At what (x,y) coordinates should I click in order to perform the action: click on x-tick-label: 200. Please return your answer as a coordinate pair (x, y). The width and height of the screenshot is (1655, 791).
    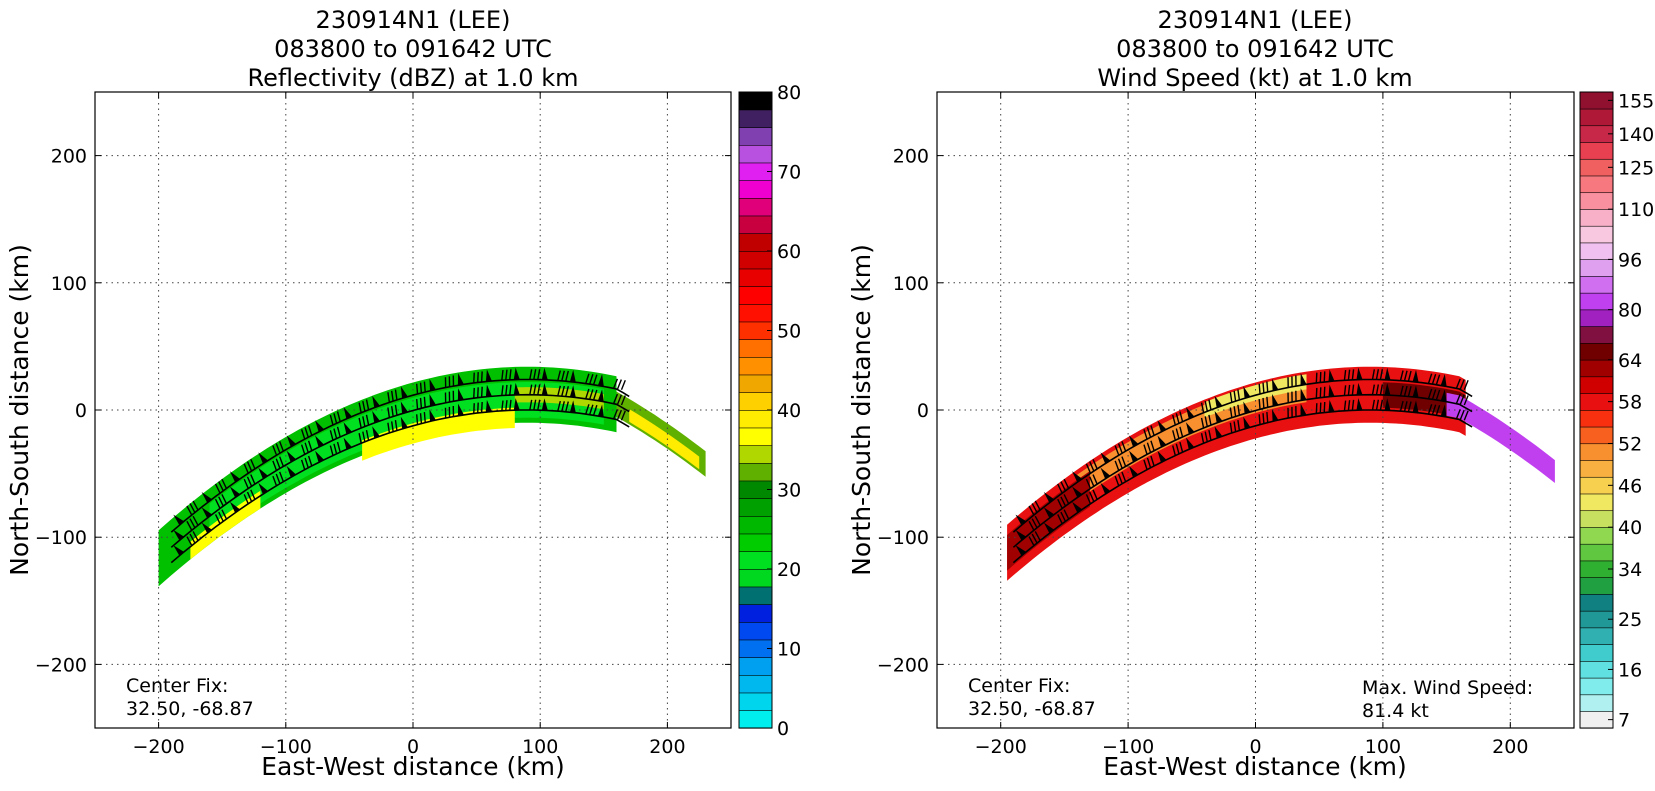
    Looking at the image, I should click on (667, 747).